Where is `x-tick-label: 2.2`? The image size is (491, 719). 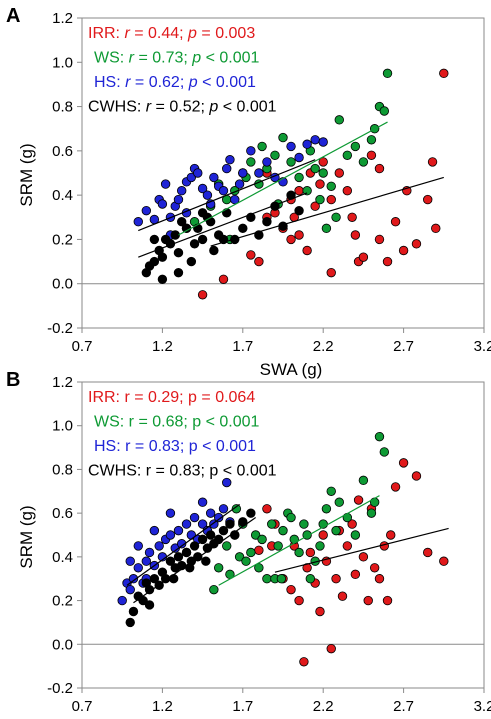
x-tick-label: 2.2 is located at coordinates (323, 346).